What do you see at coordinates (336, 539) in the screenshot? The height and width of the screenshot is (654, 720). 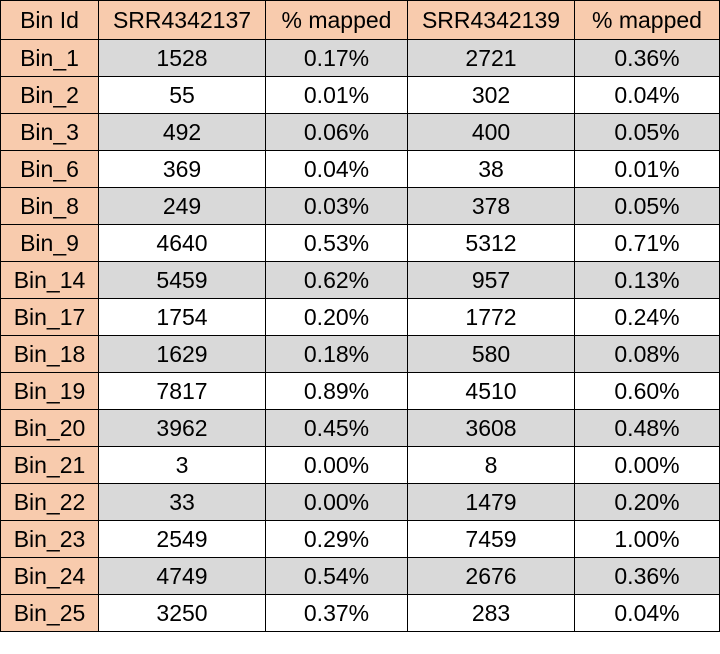 I see `sample-1-percent-cell: 0.29%` at bounding box center [336, 539].